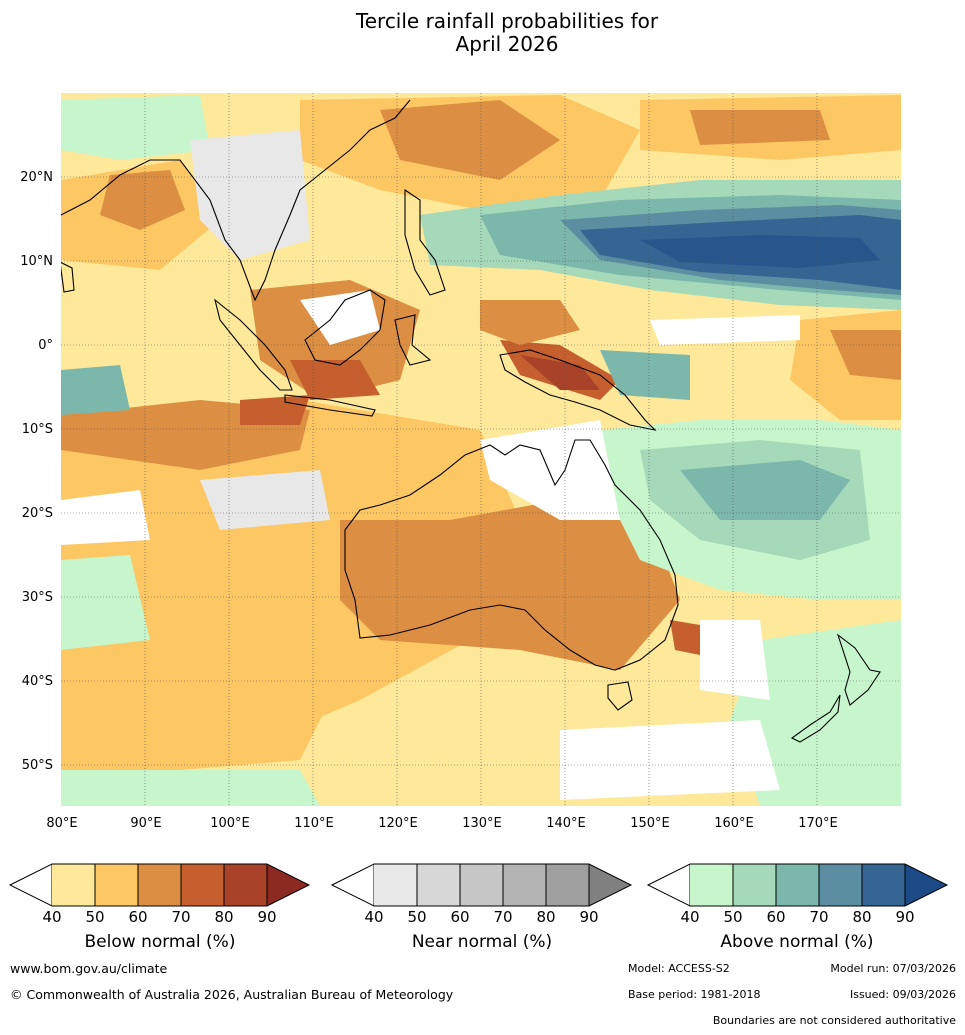 This screenshot has height=1035, width=965. Describe the element at coordinates (858, 669) in the screenshot. I see `new-zealand-north-coastline` at that location.